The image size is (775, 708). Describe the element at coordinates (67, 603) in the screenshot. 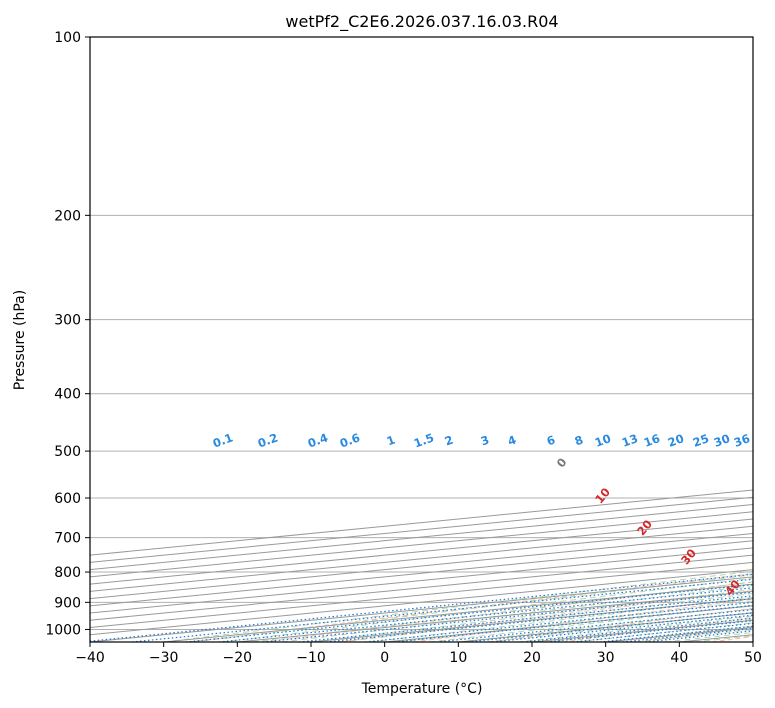

I see `y-tick-label: 900` at that location.